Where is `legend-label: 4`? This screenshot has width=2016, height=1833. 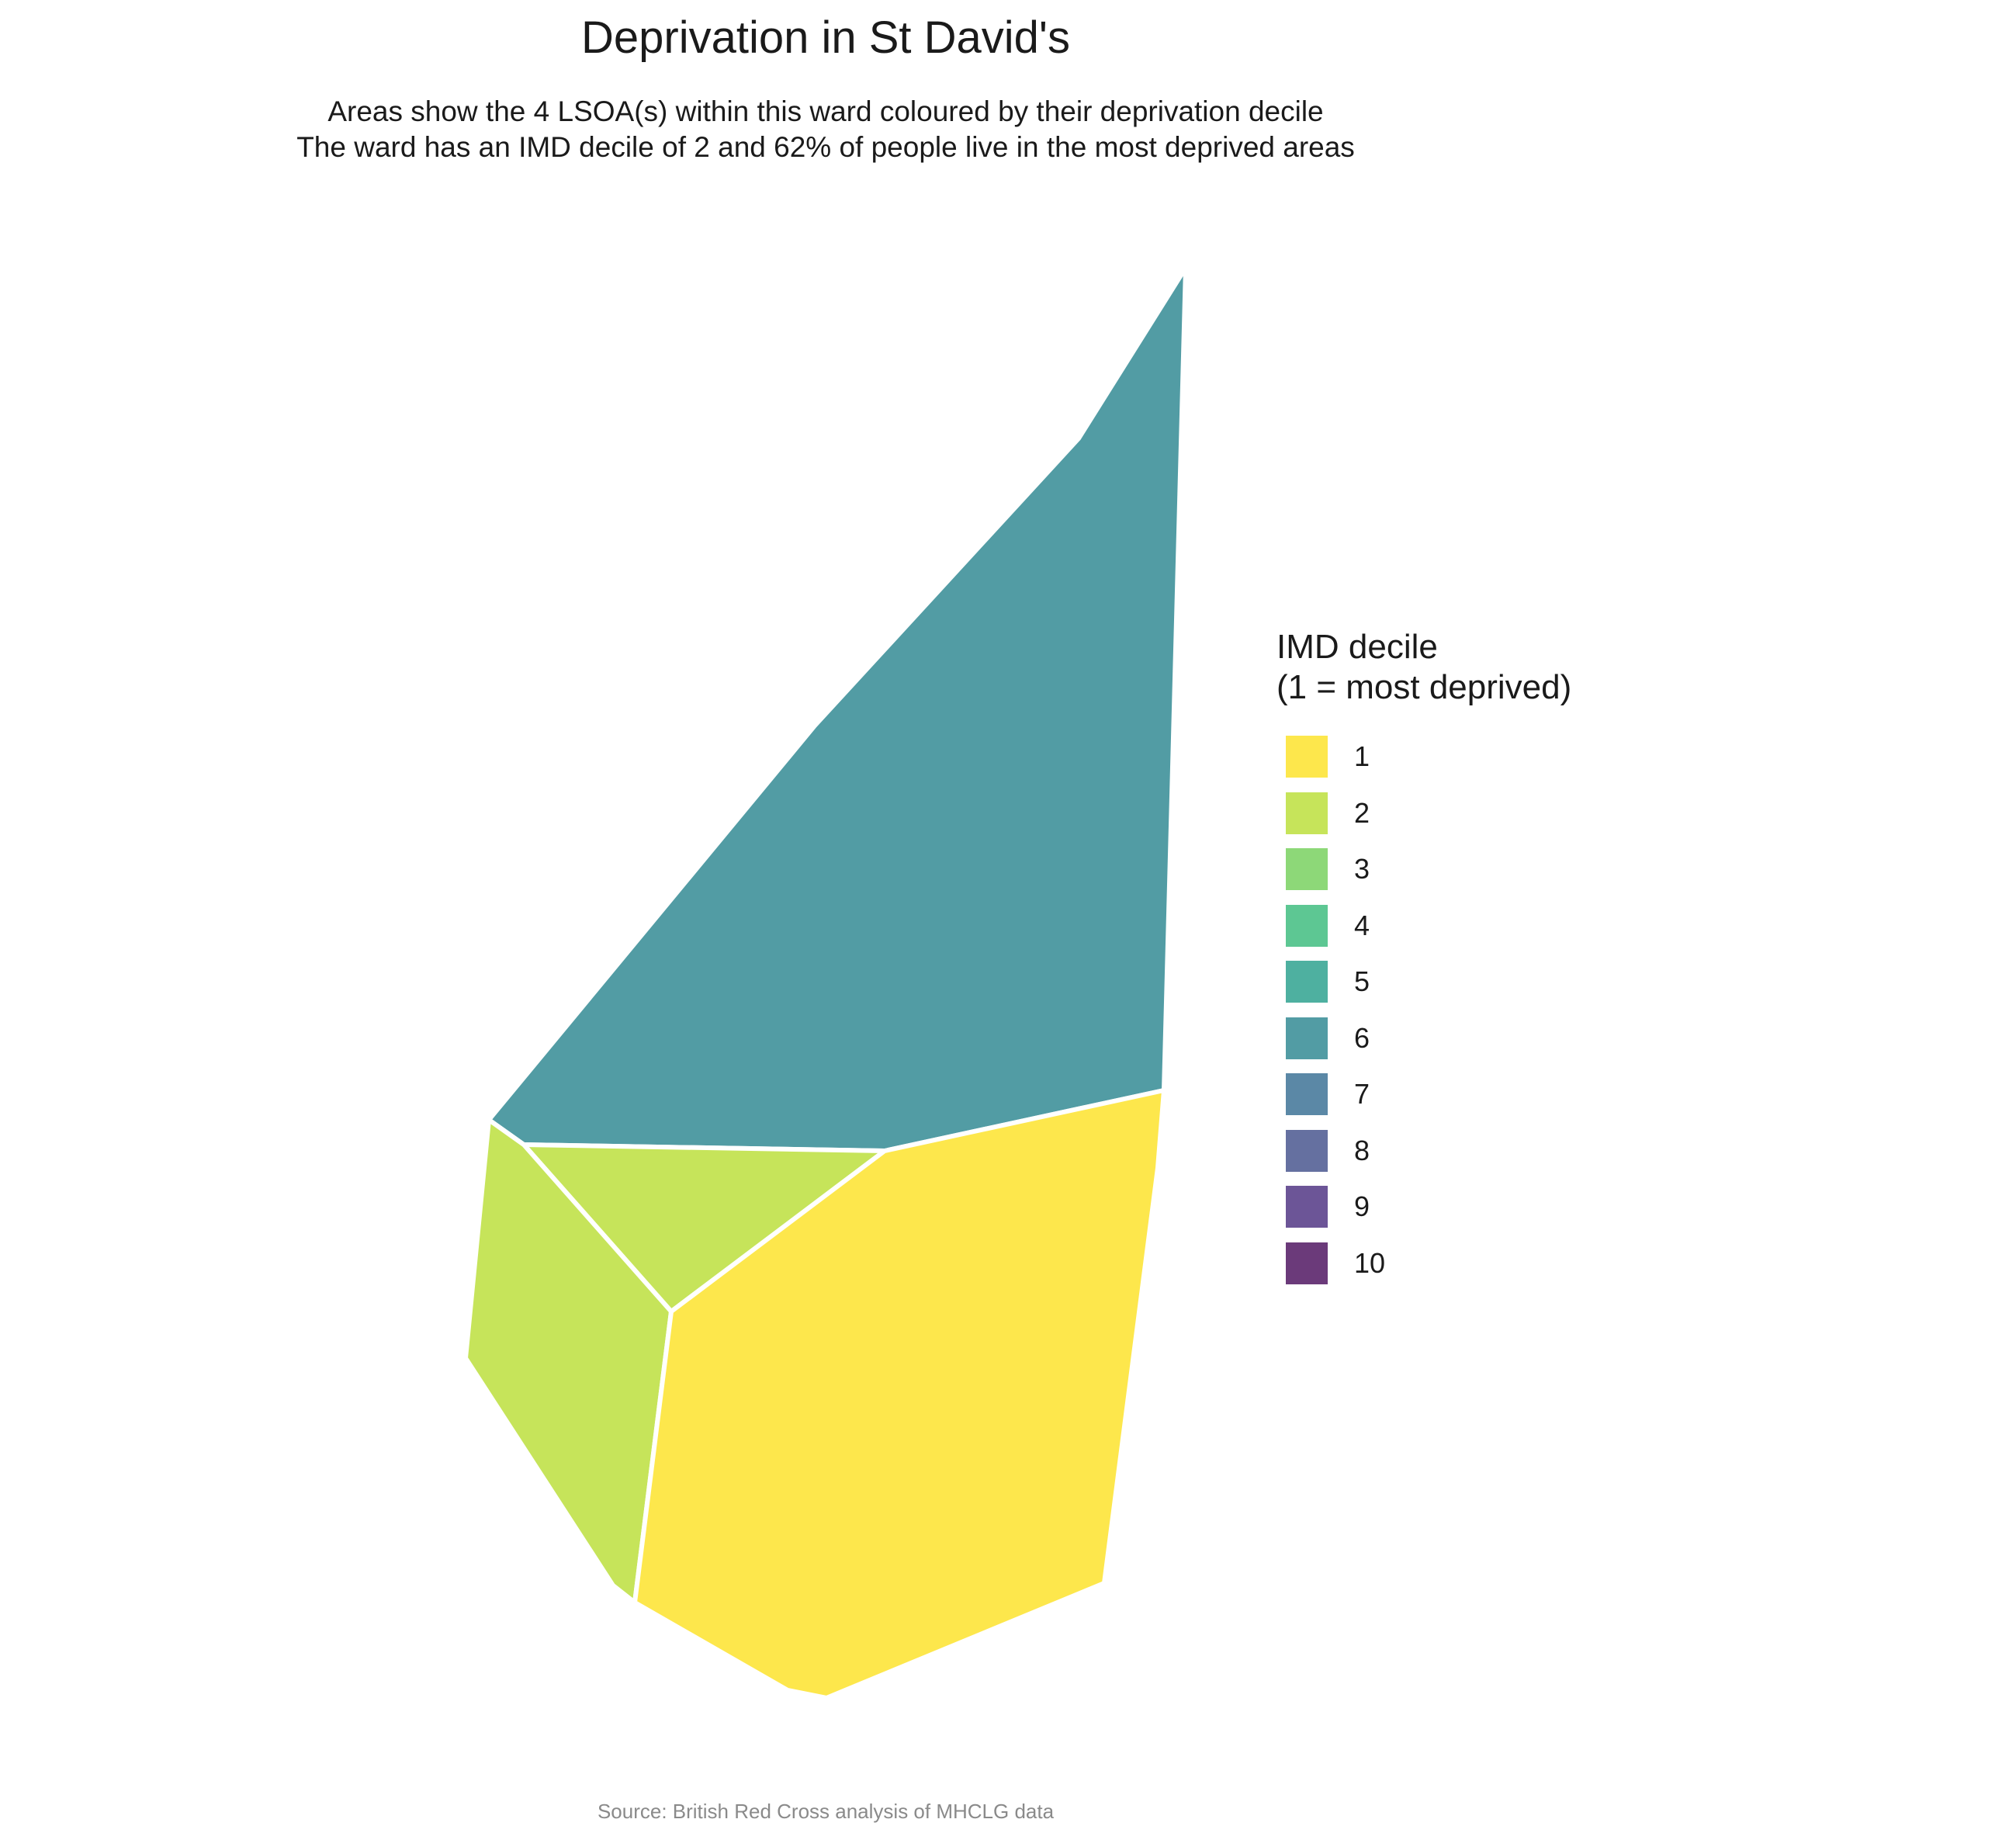 legend-label: 4 is located at coordinates (1362, 925).